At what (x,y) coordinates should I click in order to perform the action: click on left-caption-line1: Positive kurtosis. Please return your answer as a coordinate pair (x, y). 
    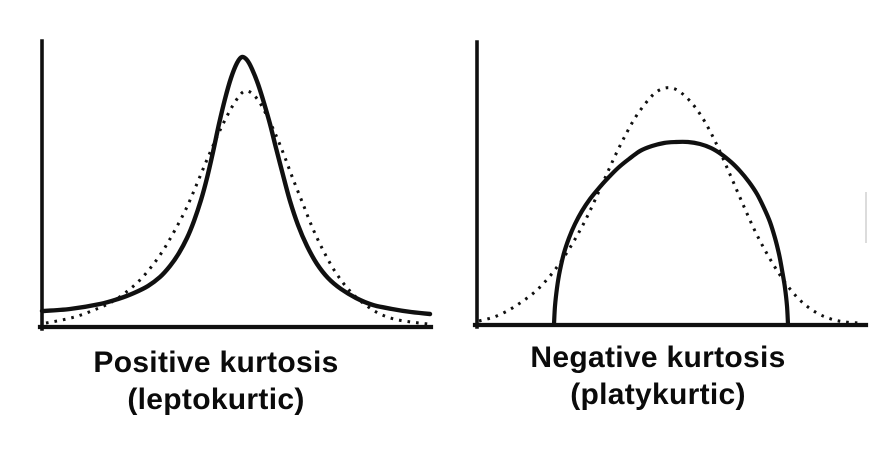
    Looking at the image, I should click on (216, 362).